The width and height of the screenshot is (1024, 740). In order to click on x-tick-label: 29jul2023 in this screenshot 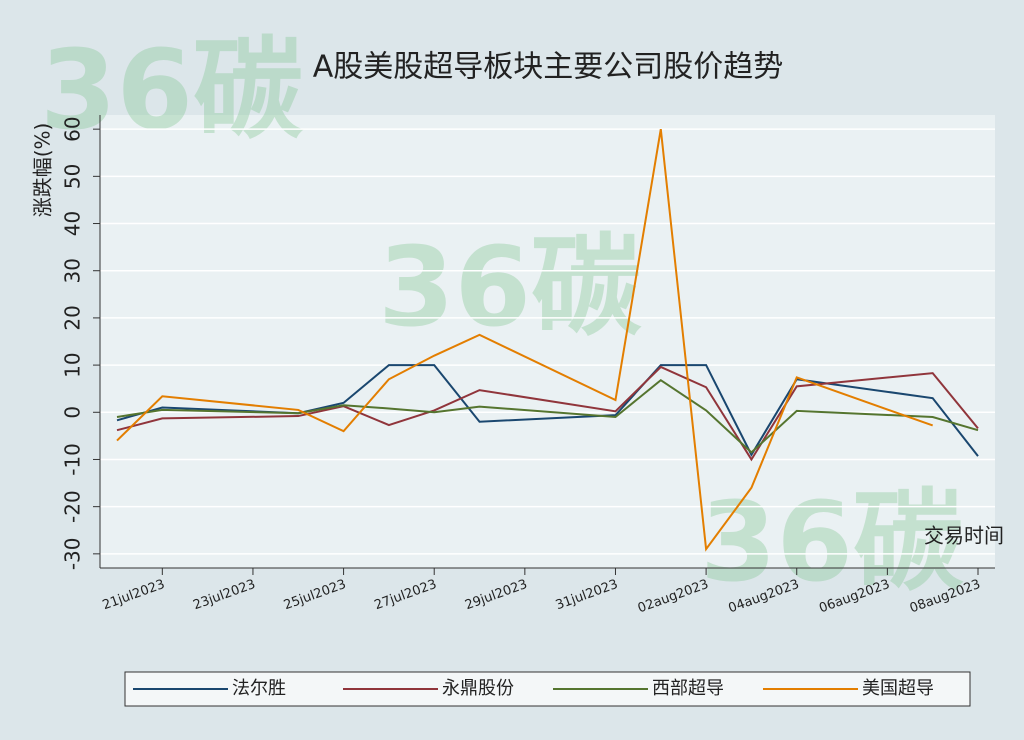, I will do `click(496, 595)`.